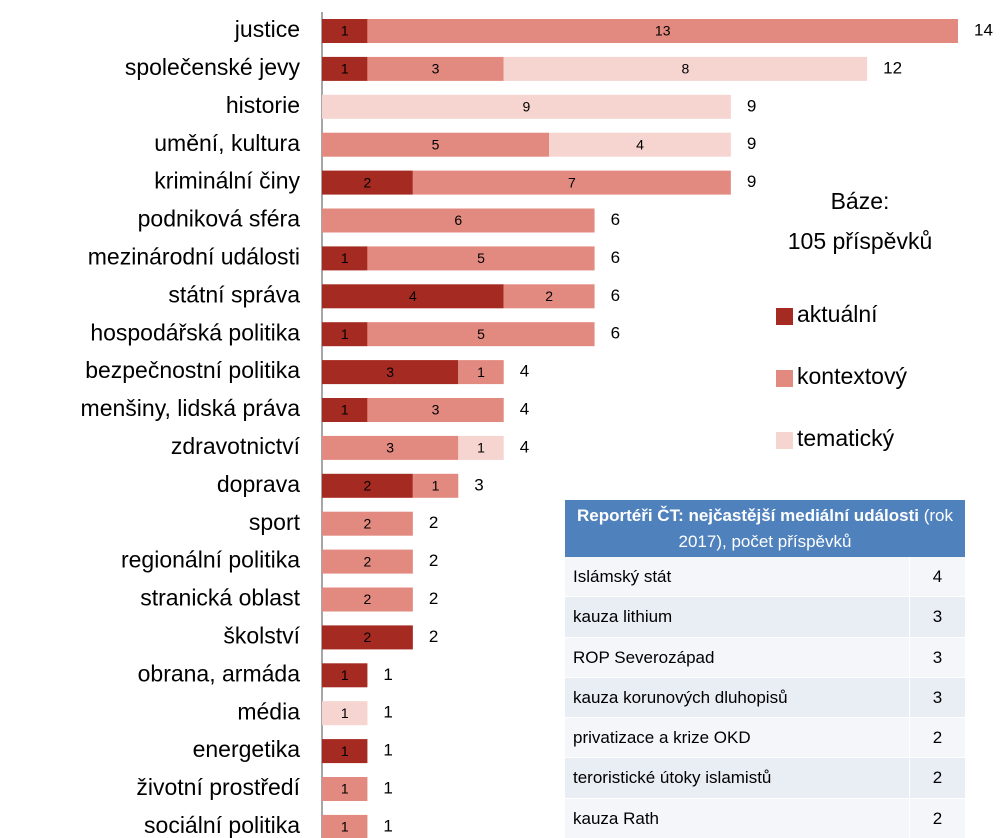 The image size is (1002, 838). Describe the element at coordinates (263, 105) in the screenshot. I see `category-label: historie` at that location.